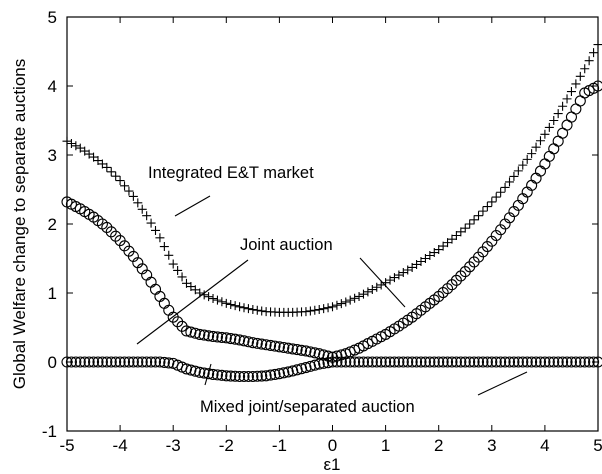 The width and height of the screenshot is (602, 474). Describe the element at coordinates (331, 464) in the screenshot. I see `x-axis-label: ε1` at that location.